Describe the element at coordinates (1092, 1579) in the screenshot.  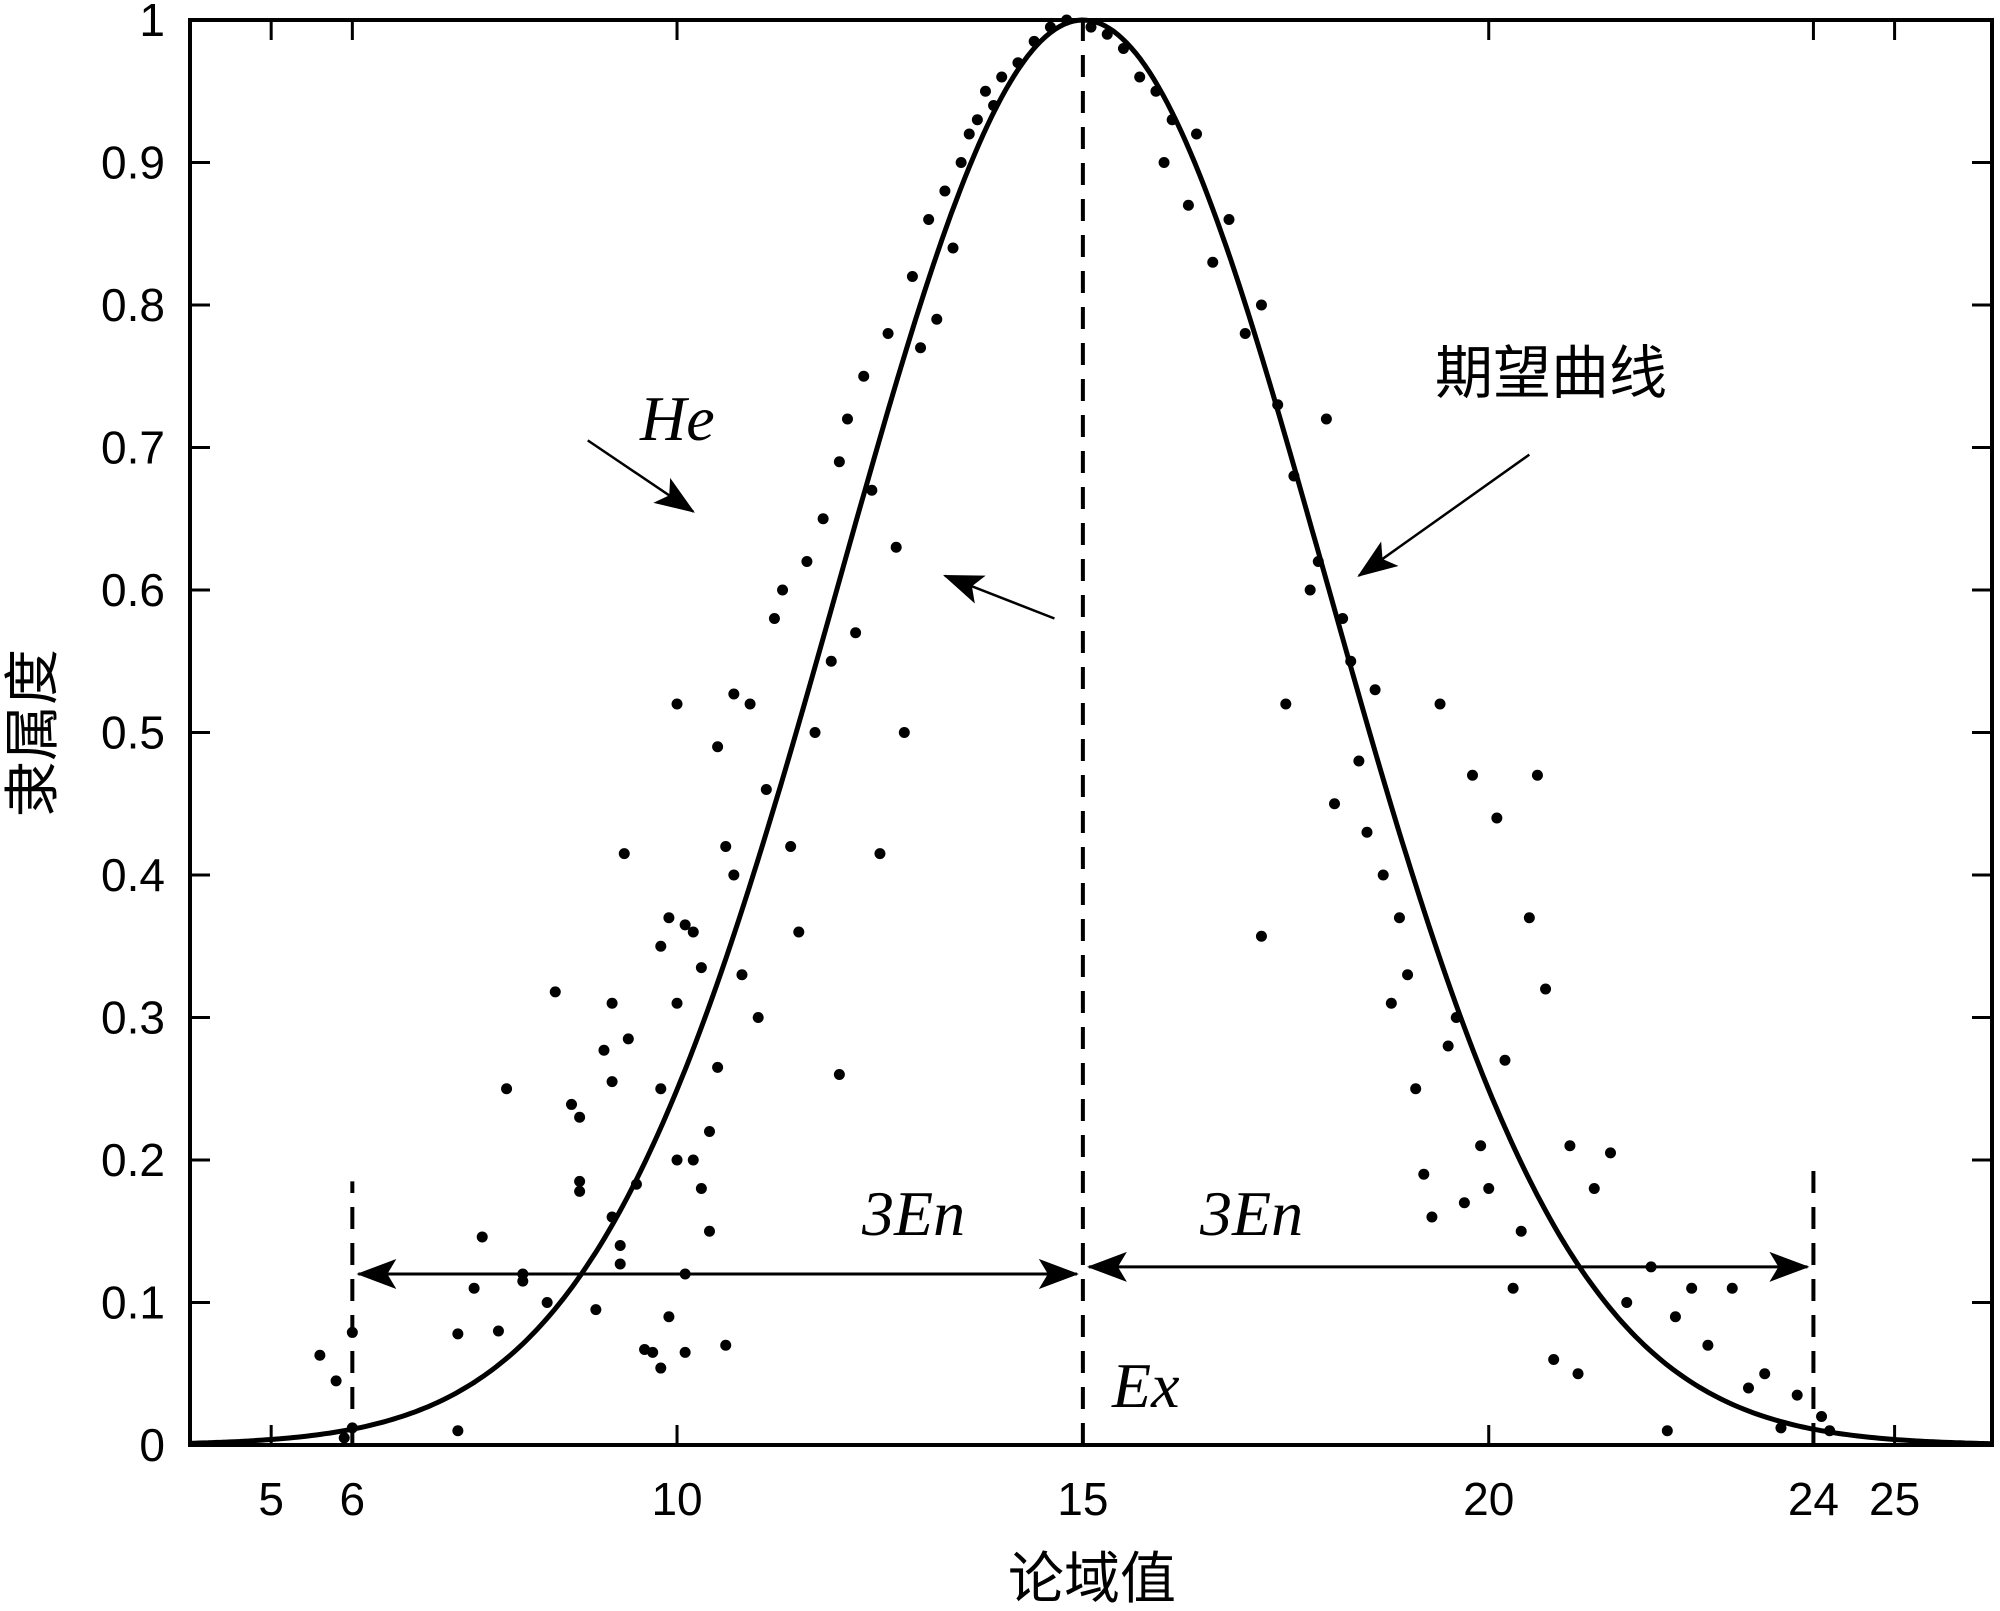
I see `x-axis-title: 论域值` at that location.